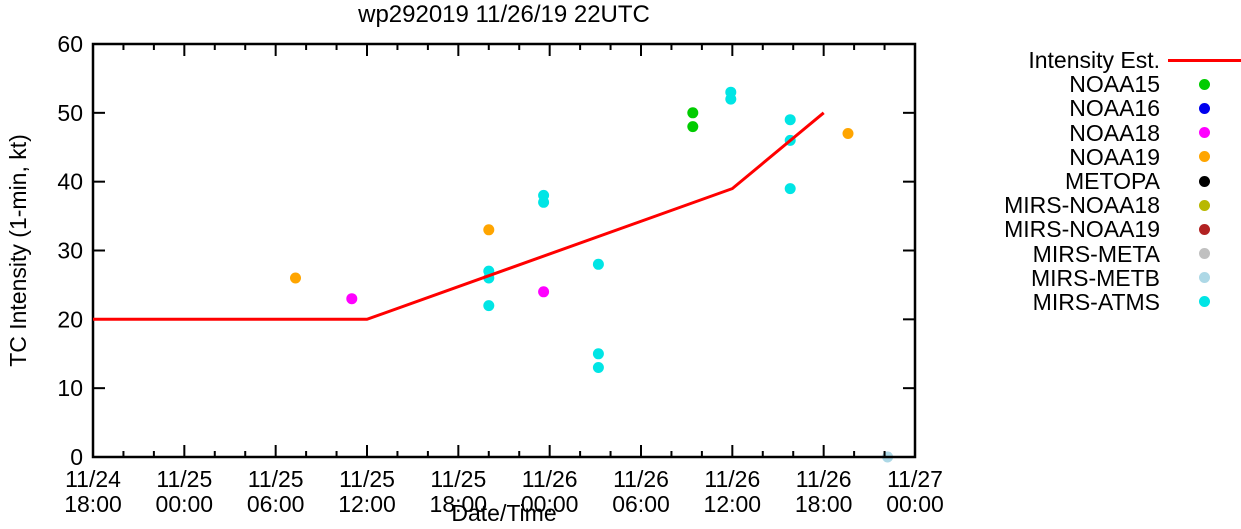 Image resolution: width=1241 pixels, height=529 pixels. Describe the element at coordinates (93, 479) in the screenshot. I see `x-tick-label-date: 11/24` at that location.